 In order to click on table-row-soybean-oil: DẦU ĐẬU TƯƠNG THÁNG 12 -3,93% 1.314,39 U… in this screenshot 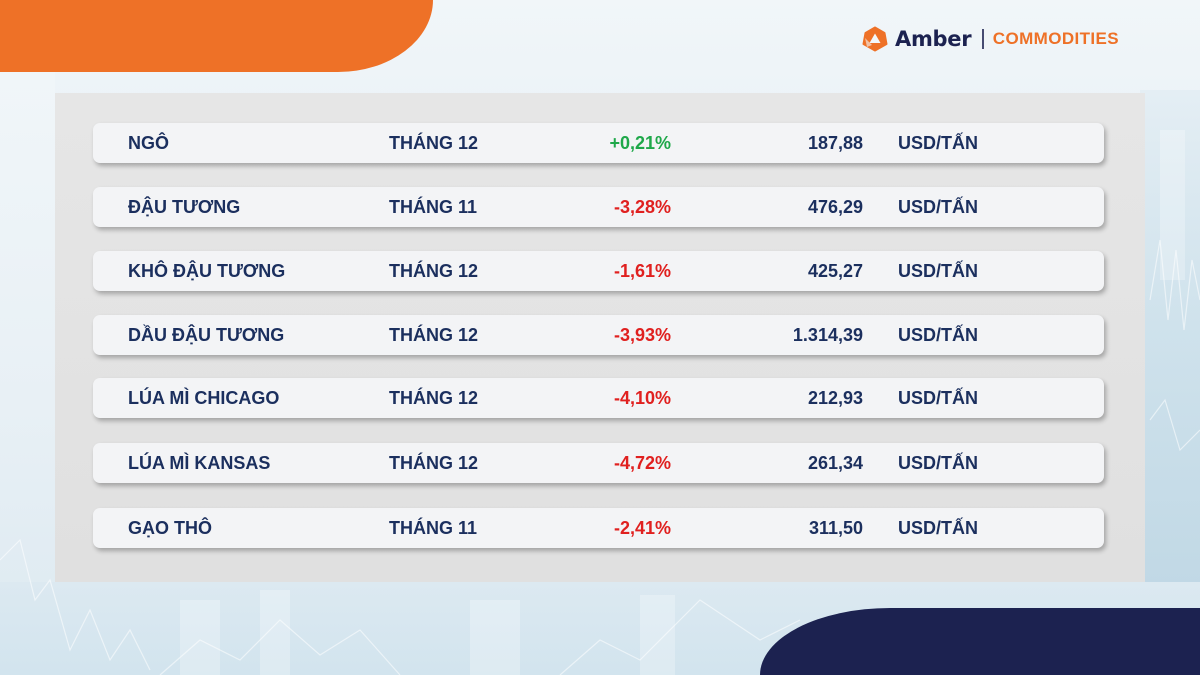, I will do `click(598, 335)`.